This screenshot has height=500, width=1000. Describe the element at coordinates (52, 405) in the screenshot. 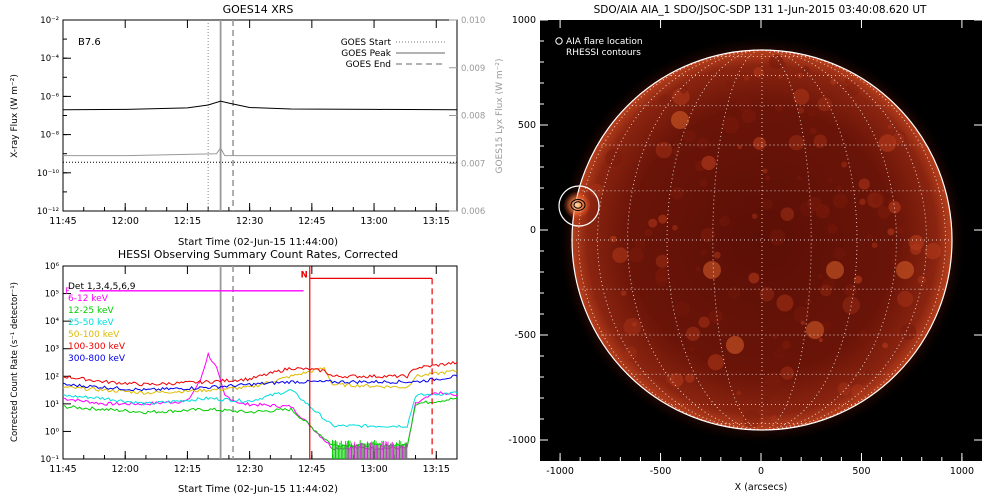

I see `y-tick-label: 10¹` at that location.